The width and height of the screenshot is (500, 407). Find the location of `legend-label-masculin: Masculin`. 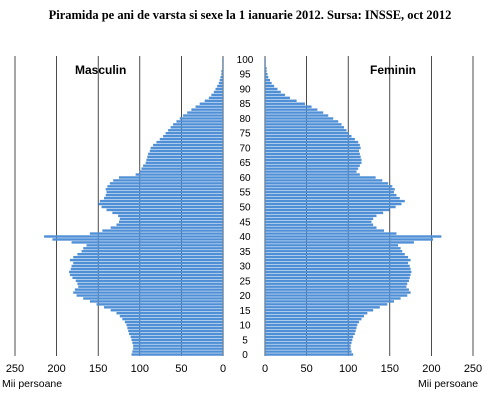

legend-label-masculin: Masculin is located at coordinates (100, 70).